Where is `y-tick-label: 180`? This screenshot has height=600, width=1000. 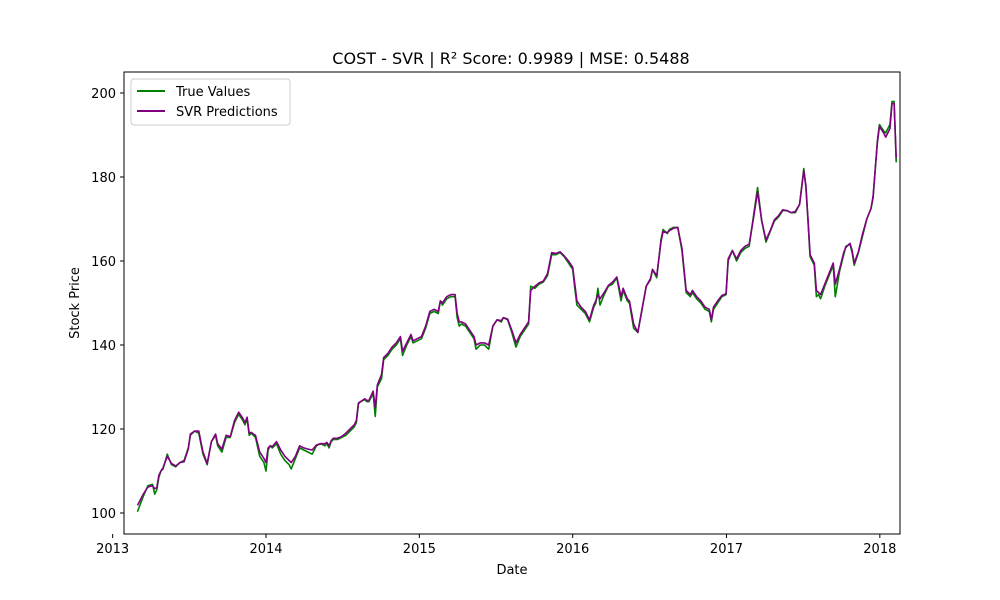 y-tick-label: 180 is located at coordinates (103, 178).